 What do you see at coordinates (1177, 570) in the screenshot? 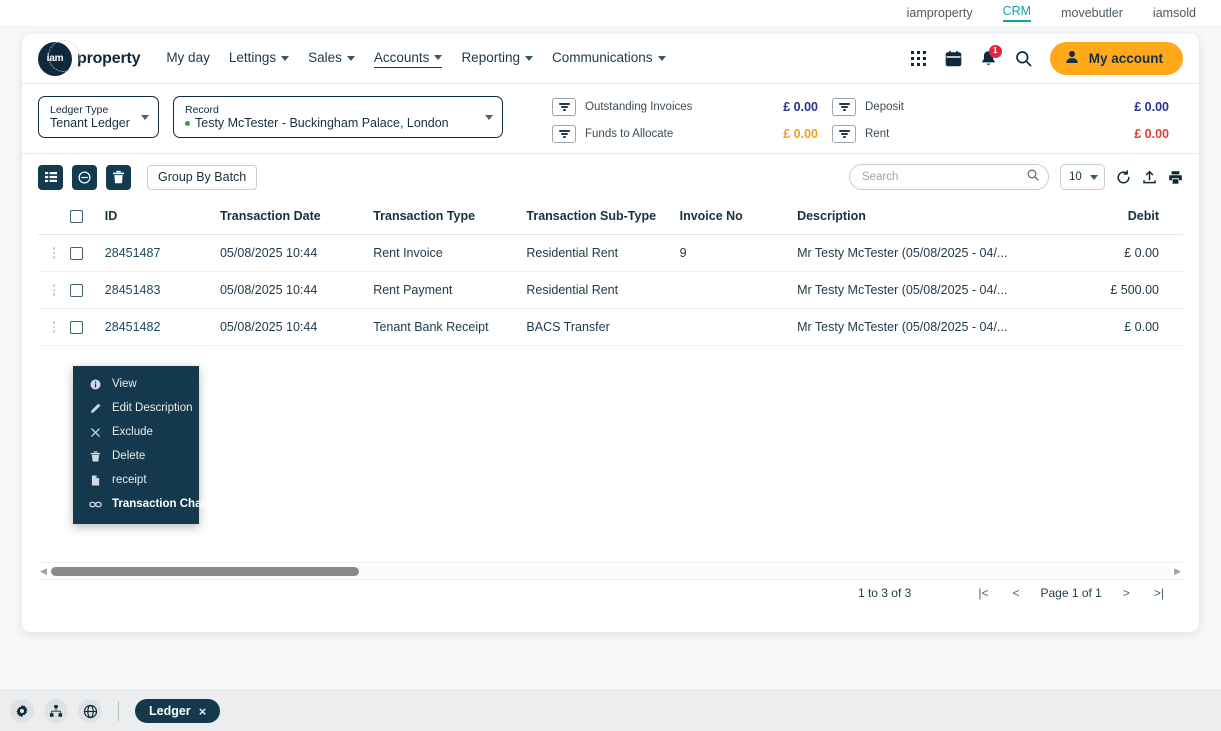
I see `scroll-right-icon: ▶` at bounding box center [1177, 570].